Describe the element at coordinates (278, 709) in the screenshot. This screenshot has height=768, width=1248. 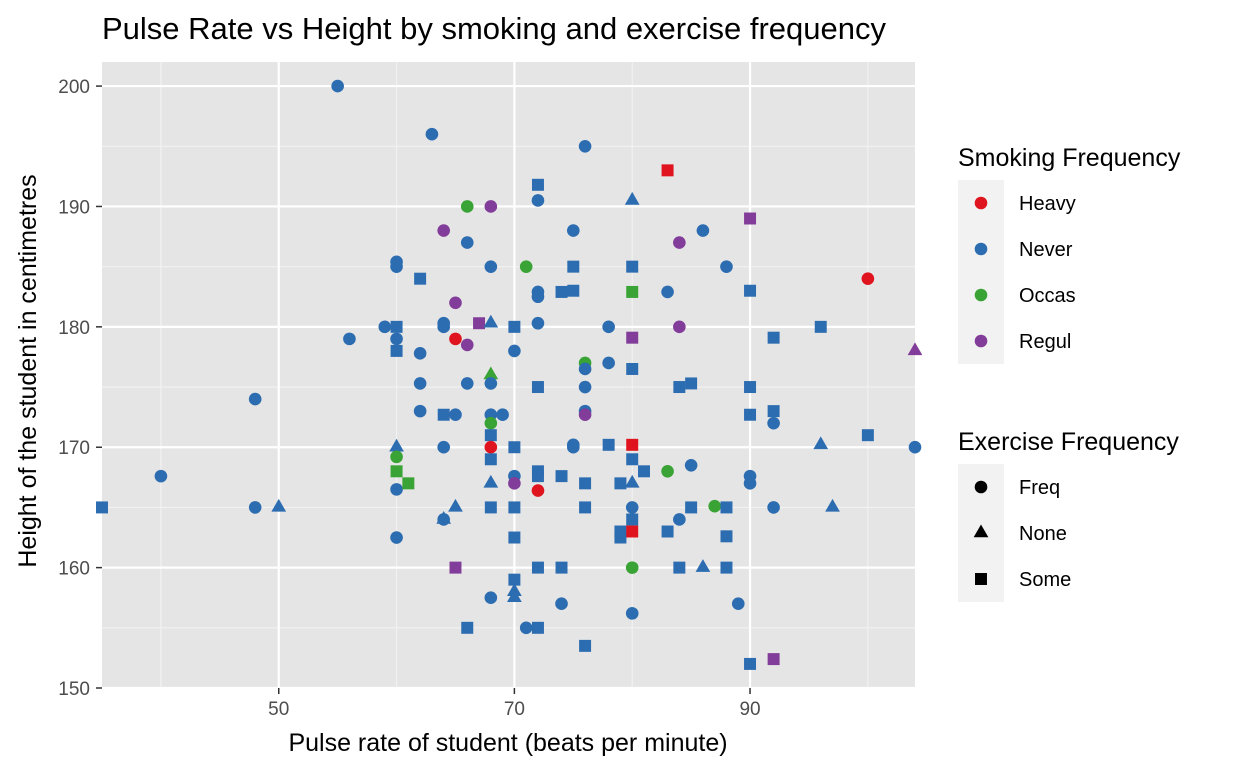
I see `x-tick-label: 50` at that location.